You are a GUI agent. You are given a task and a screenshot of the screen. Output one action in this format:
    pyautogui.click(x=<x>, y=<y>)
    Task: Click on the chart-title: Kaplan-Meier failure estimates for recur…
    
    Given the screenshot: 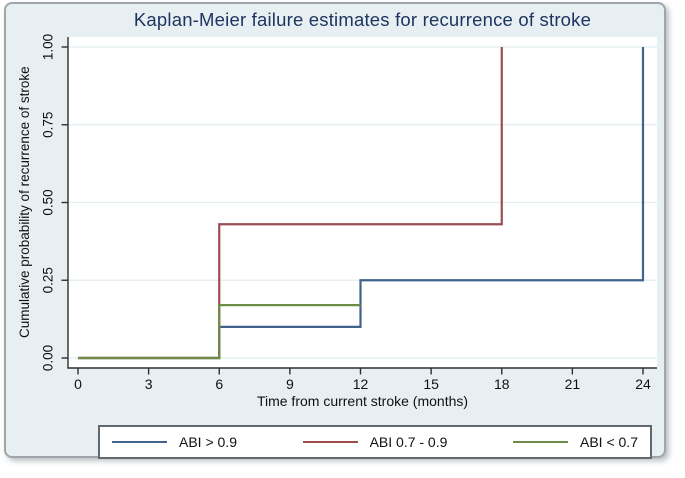 What is the action you would take?
    pyautogui.click(x=362, y=19)
    